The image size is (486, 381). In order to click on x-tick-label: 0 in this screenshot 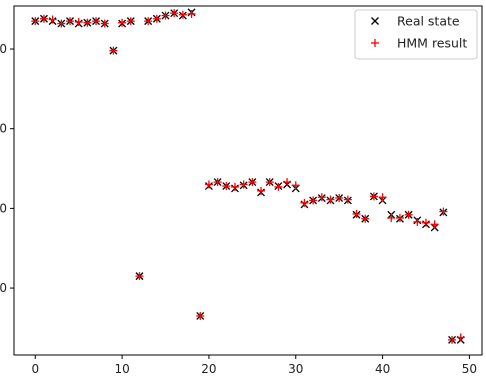, I will do `click(35, 369)`.